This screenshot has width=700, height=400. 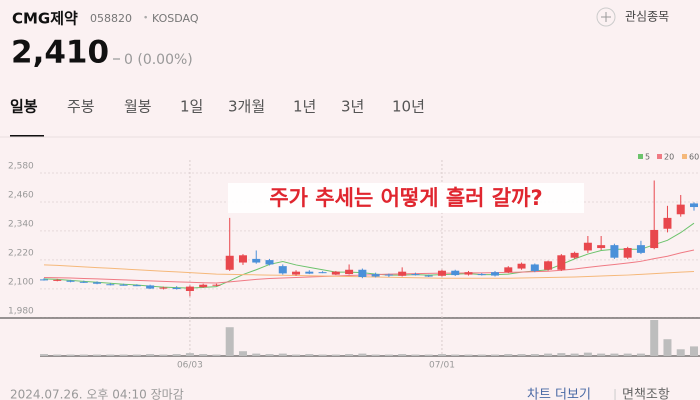 What do you see at coordinates (81, 107) in the screenshot?
I see `tab: 주봉` at bounding box center [81, 107].